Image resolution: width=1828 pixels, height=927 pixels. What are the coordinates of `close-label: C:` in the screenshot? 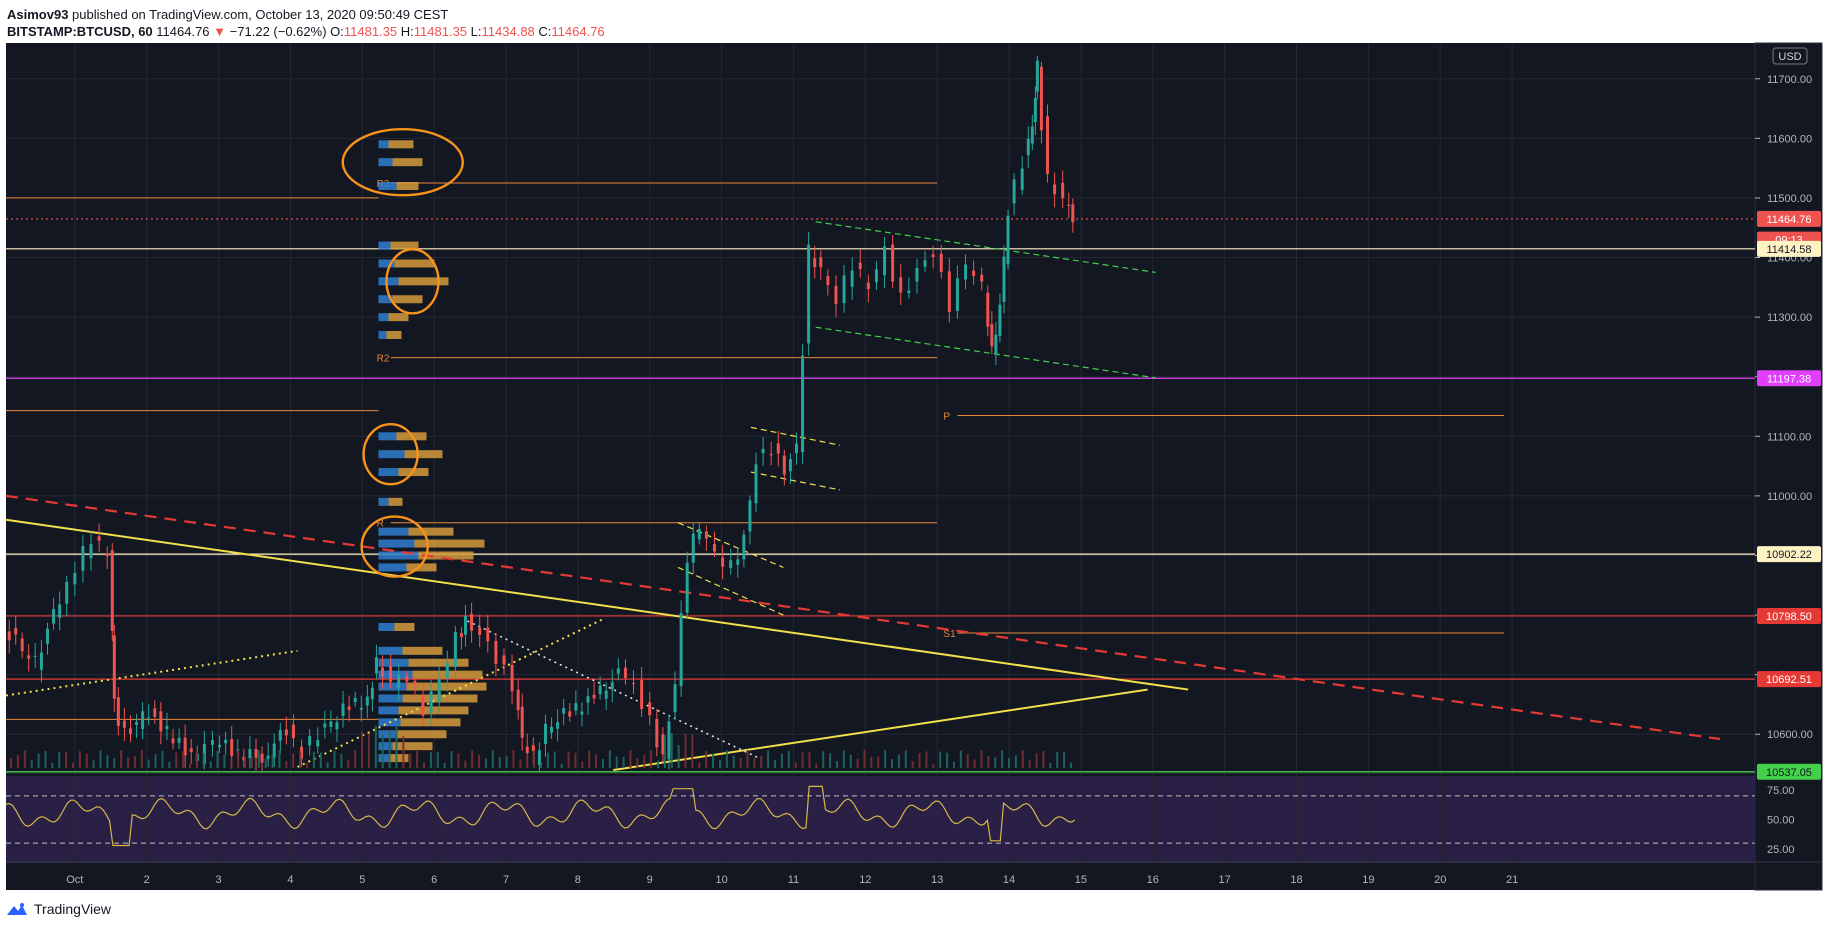 It's located at (545, 31).